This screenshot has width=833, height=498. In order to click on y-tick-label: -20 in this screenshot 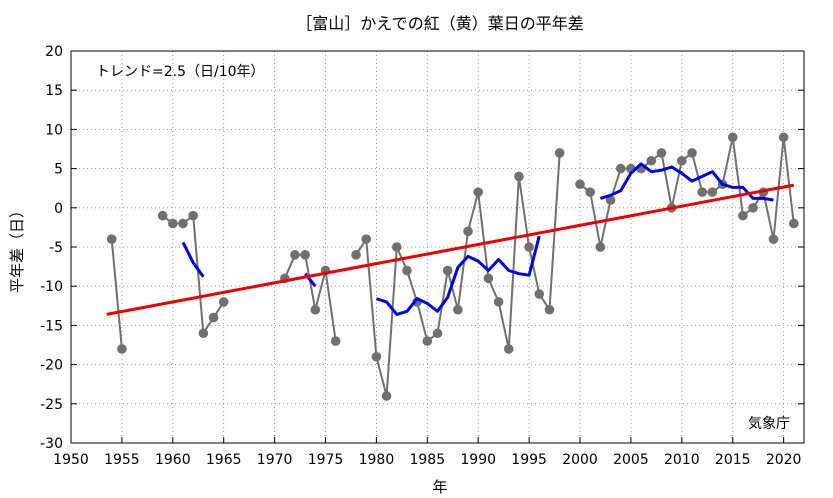, I will do `click(51, 366)`.